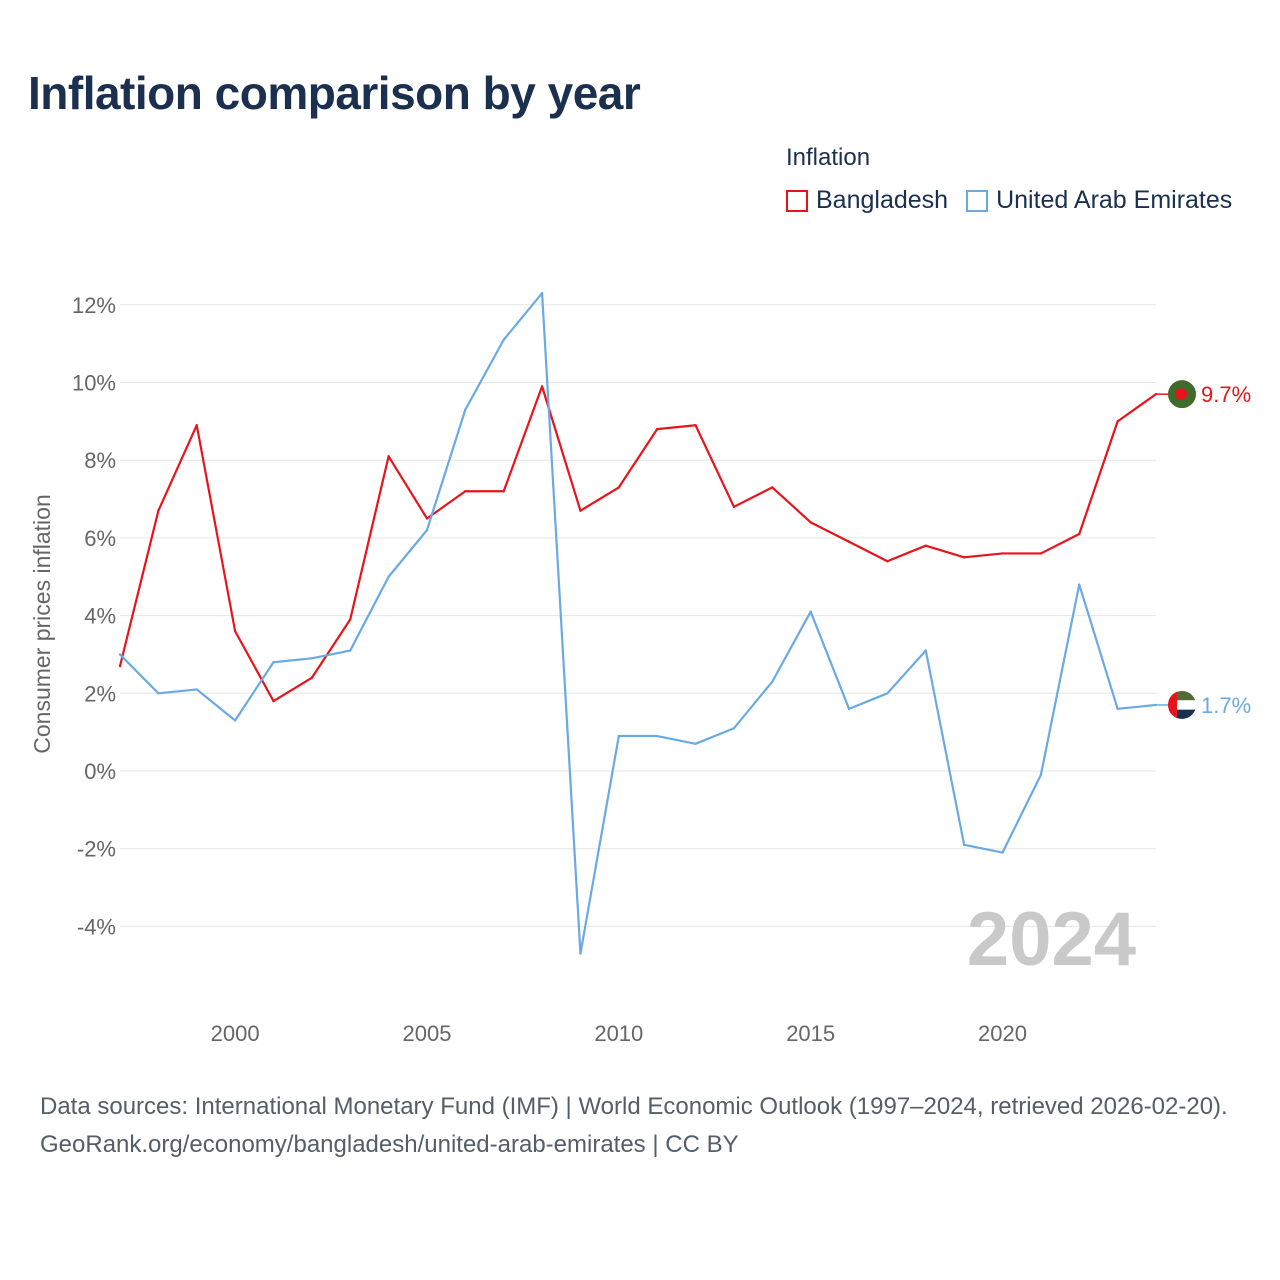  What do you see at coordinates (96, 926) in the screenshot?
I see `y-tick-label: -4%` at bounding box center [96, 926].